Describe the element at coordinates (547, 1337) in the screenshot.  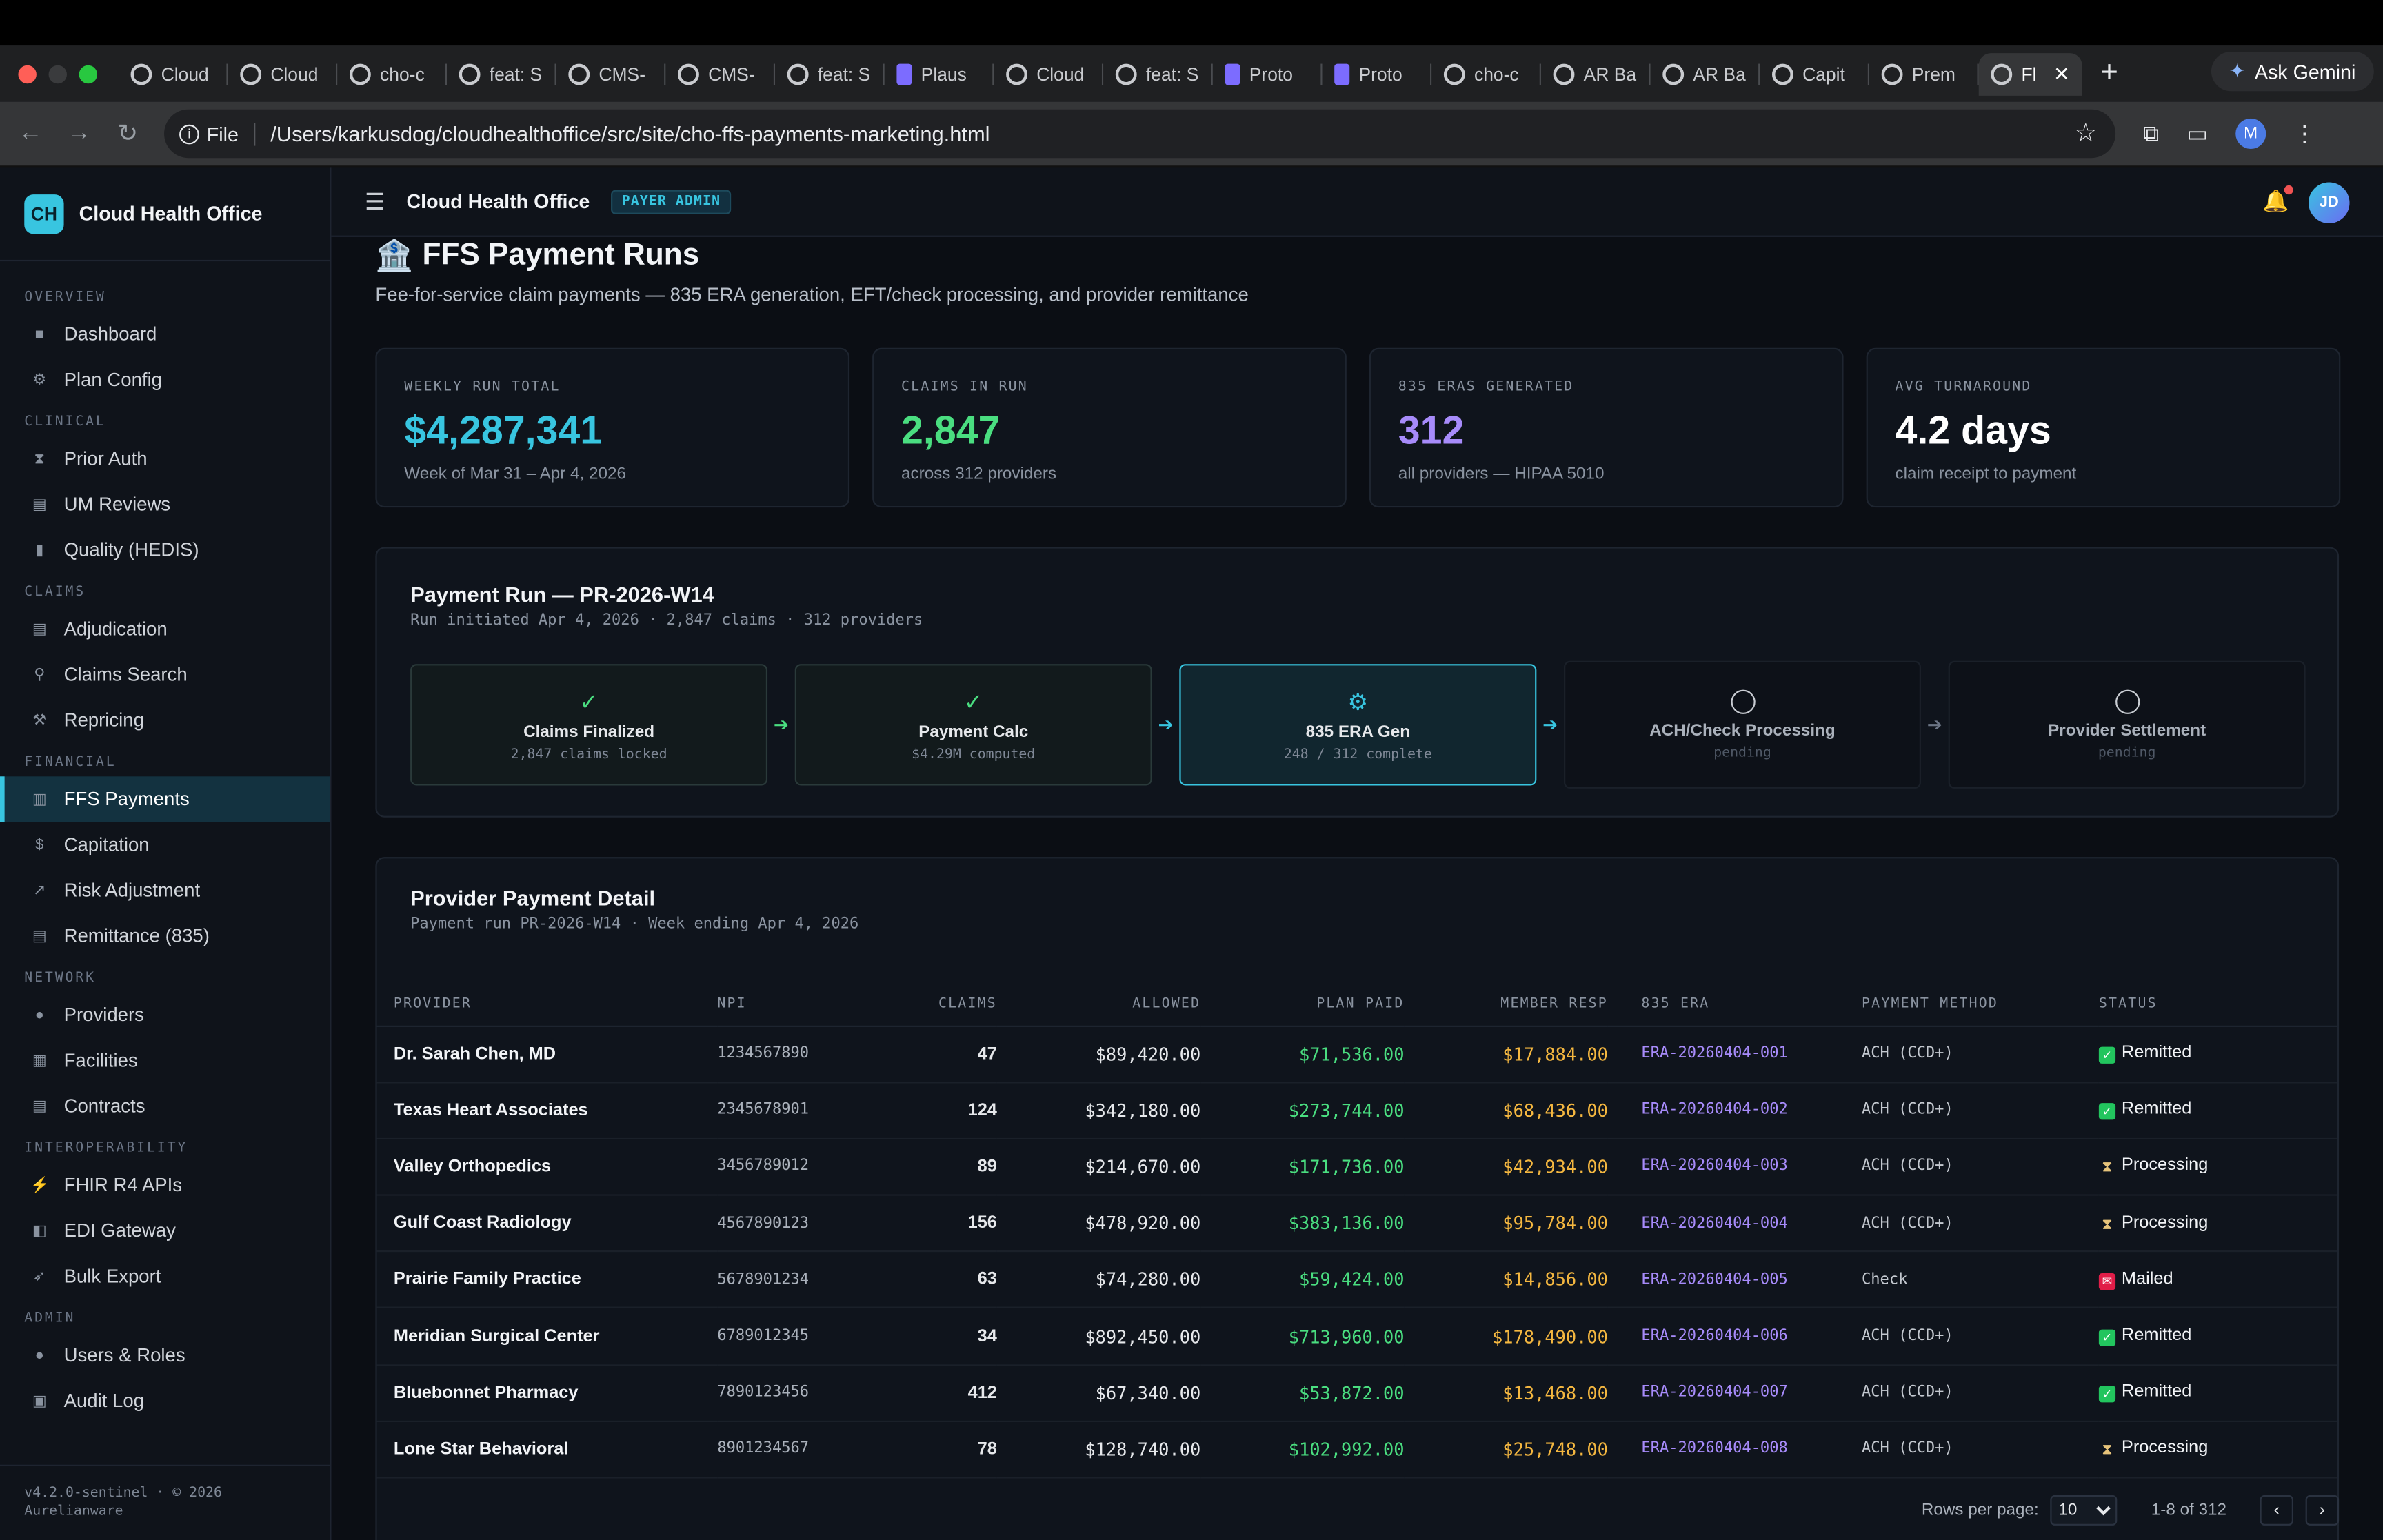
I see `provider-cell: Meridian Surgical Center` at that location.